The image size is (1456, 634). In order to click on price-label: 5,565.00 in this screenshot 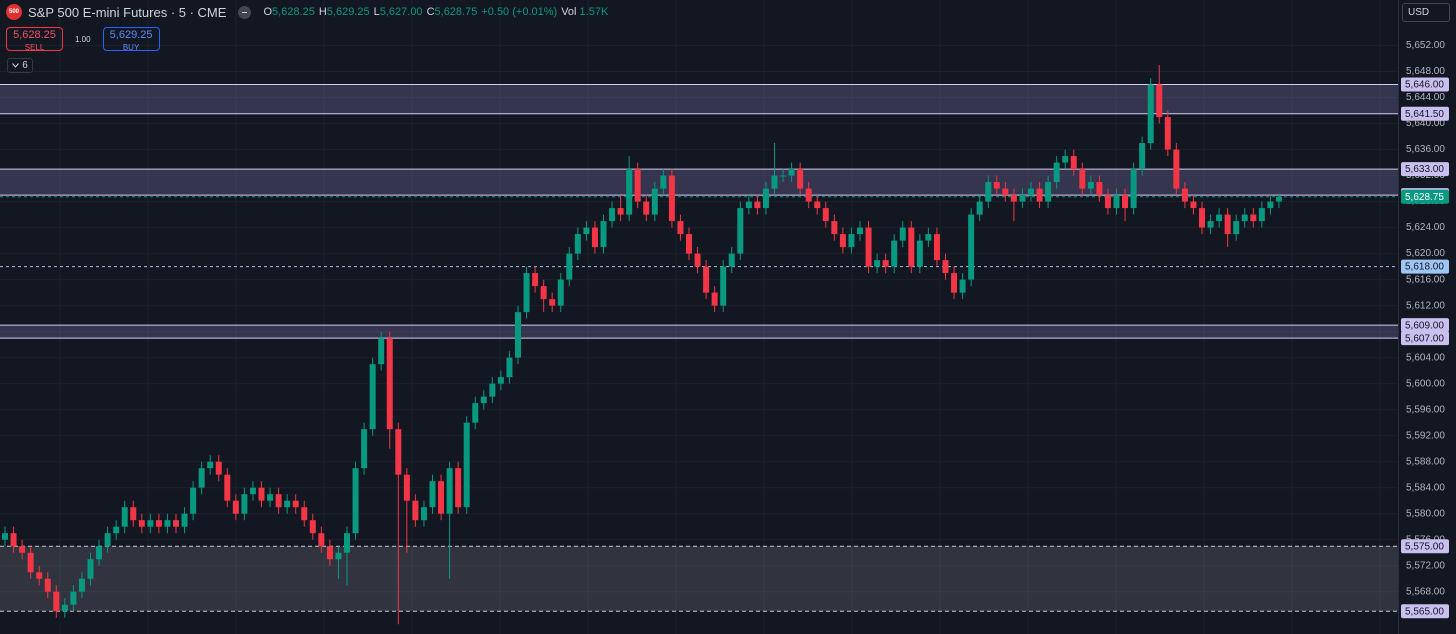, I will do `click(1424, 611)`.